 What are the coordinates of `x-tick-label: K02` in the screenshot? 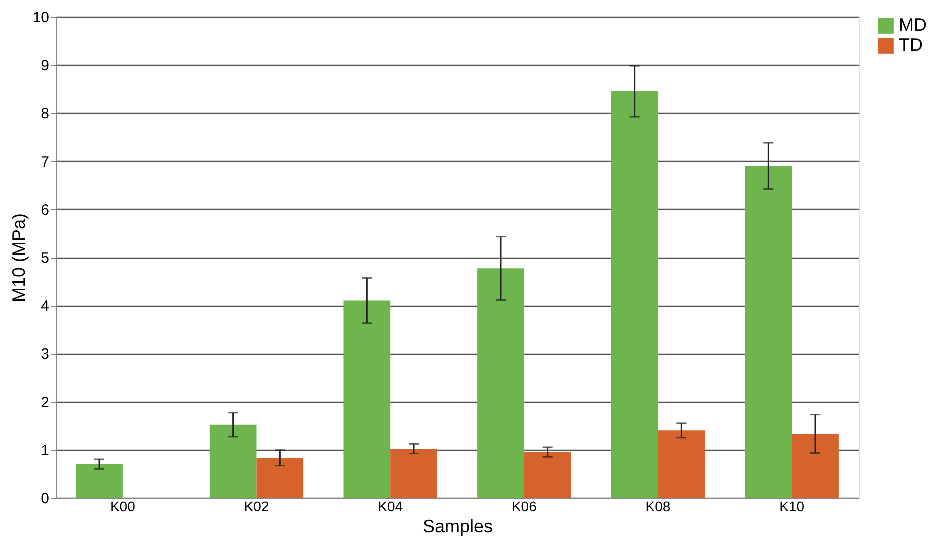 It's located at (257, 506).